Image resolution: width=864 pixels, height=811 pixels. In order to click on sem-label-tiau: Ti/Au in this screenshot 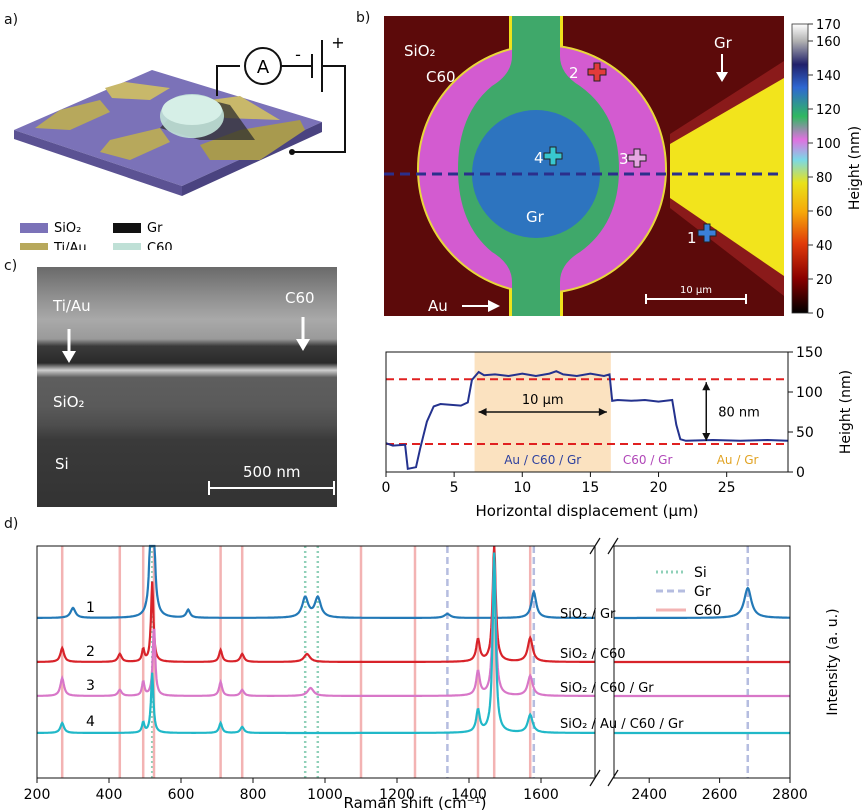, I will do `click(72, 306)`.